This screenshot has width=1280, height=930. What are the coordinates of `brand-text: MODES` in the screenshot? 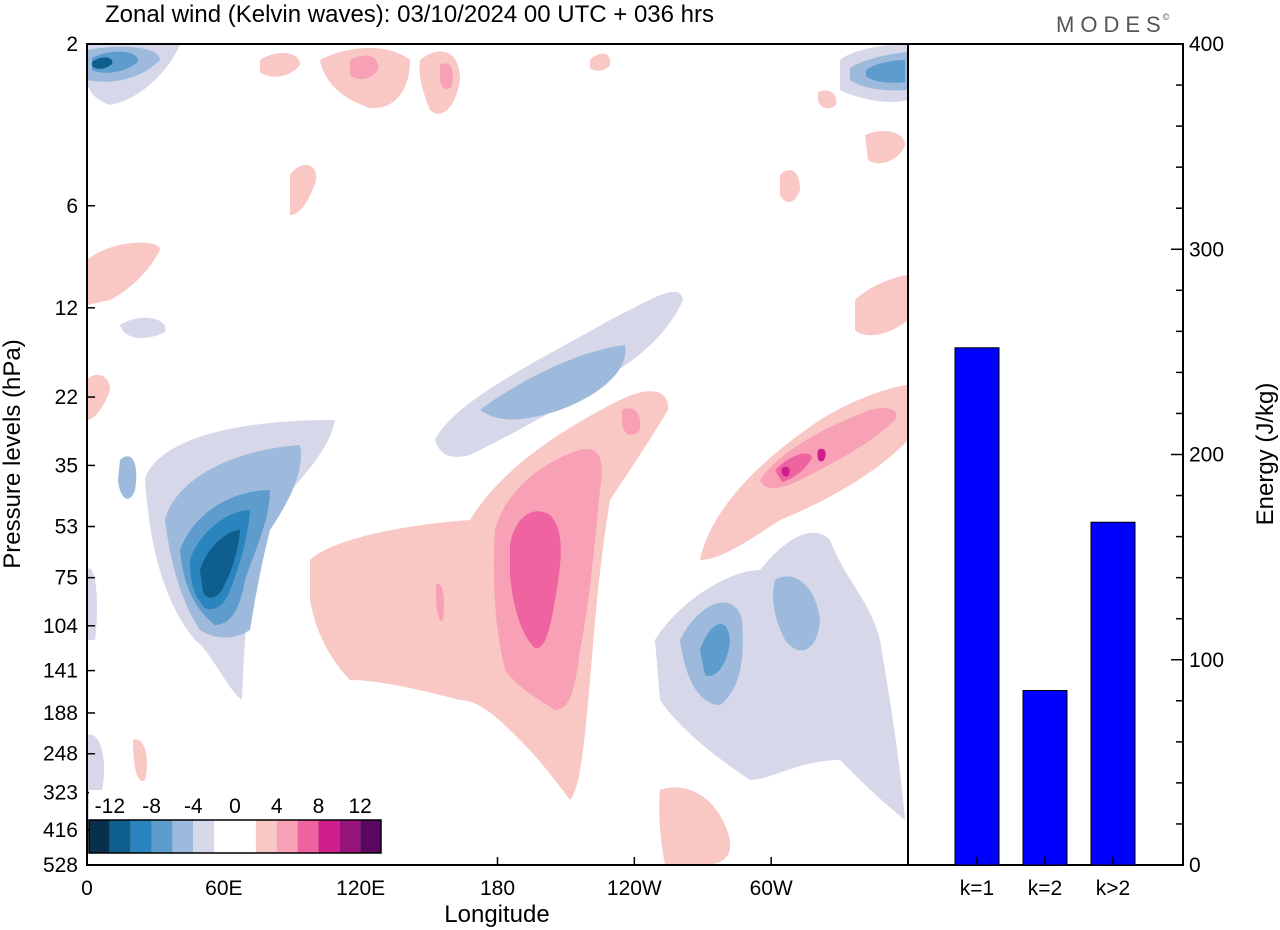 It's located at (1111, 24).